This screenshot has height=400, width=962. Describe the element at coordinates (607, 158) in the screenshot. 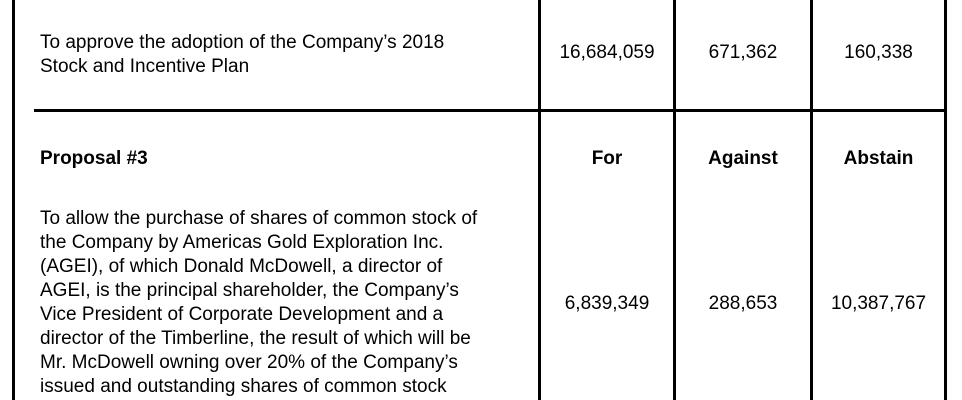

I see `column-header-for: For` at that location.